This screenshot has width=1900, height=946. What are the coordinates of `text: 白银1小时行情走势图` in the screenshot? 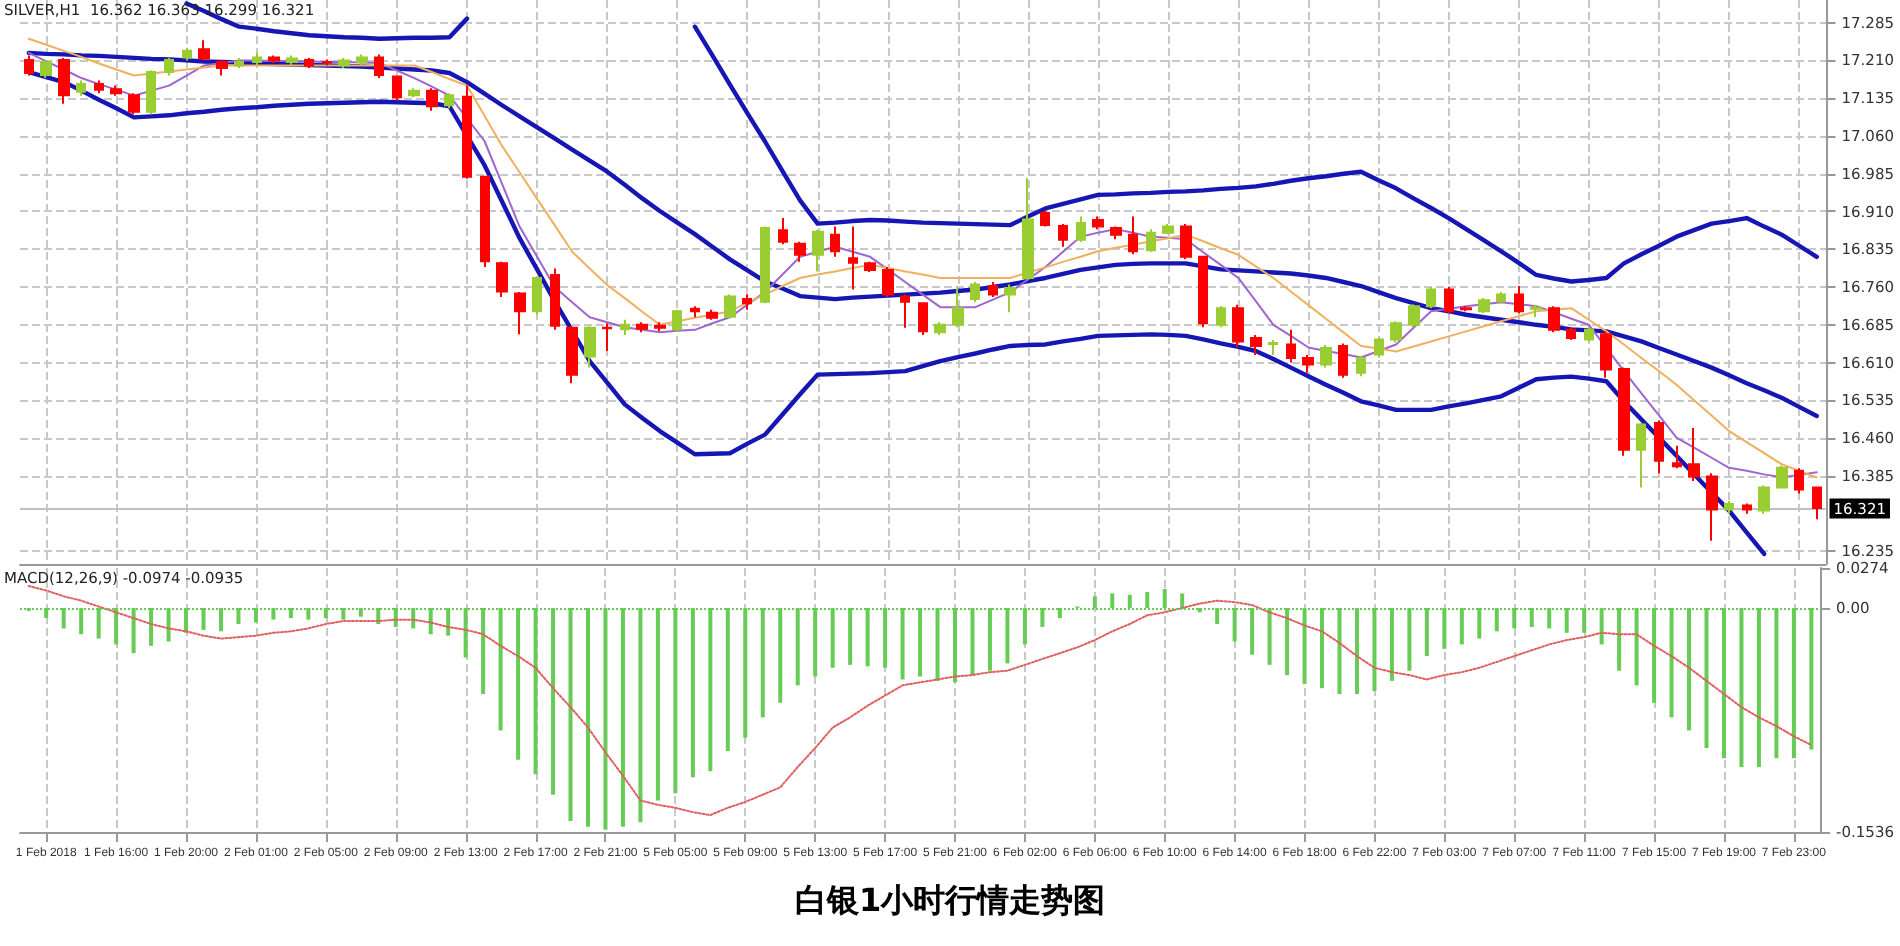 It's located at (950, 900).